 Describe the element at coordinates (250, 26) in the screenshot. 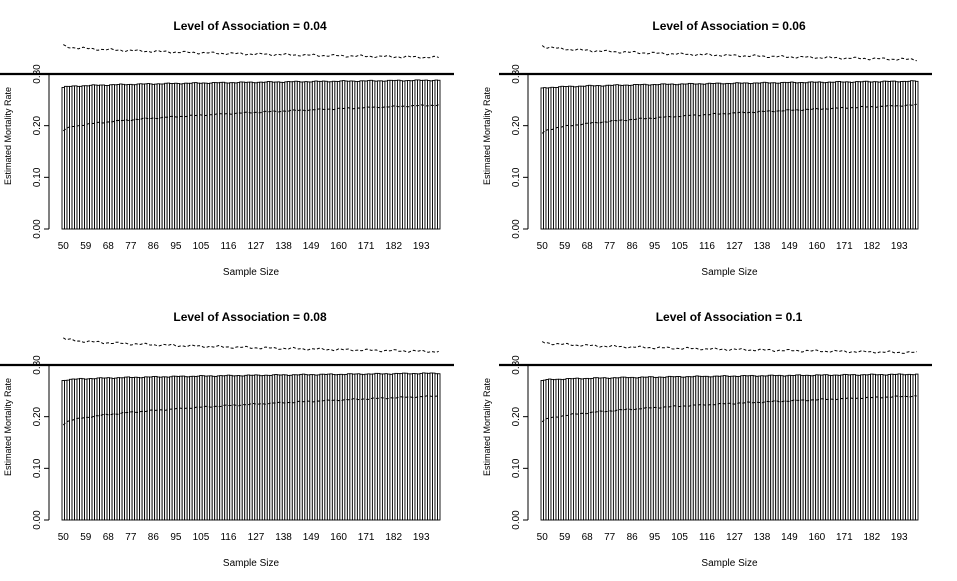

I see `chart-title: Level of Association = 0.04` at that location.